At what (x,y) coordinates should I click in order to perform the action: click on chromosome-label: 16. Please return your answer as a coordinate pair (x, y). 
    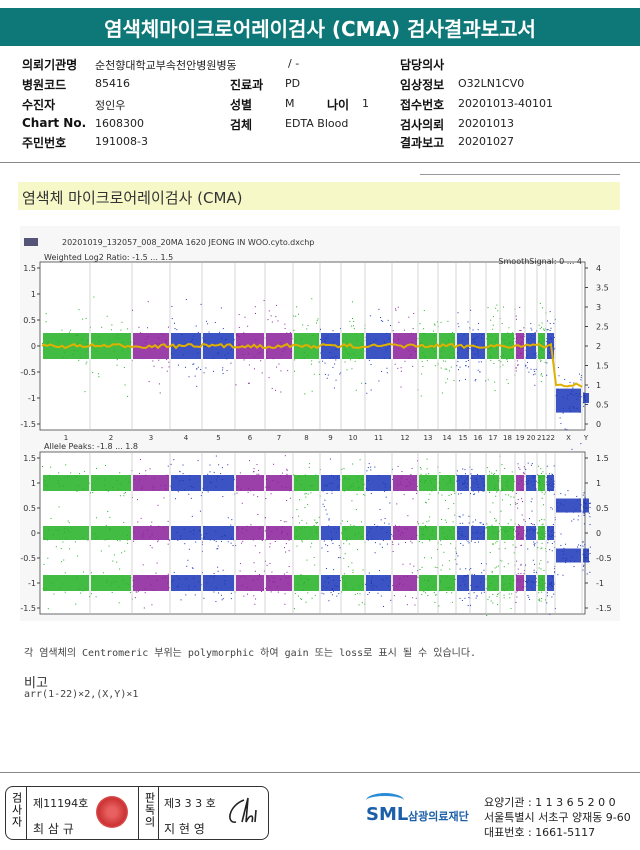
    Looking at the image, I should click on (478, 438).